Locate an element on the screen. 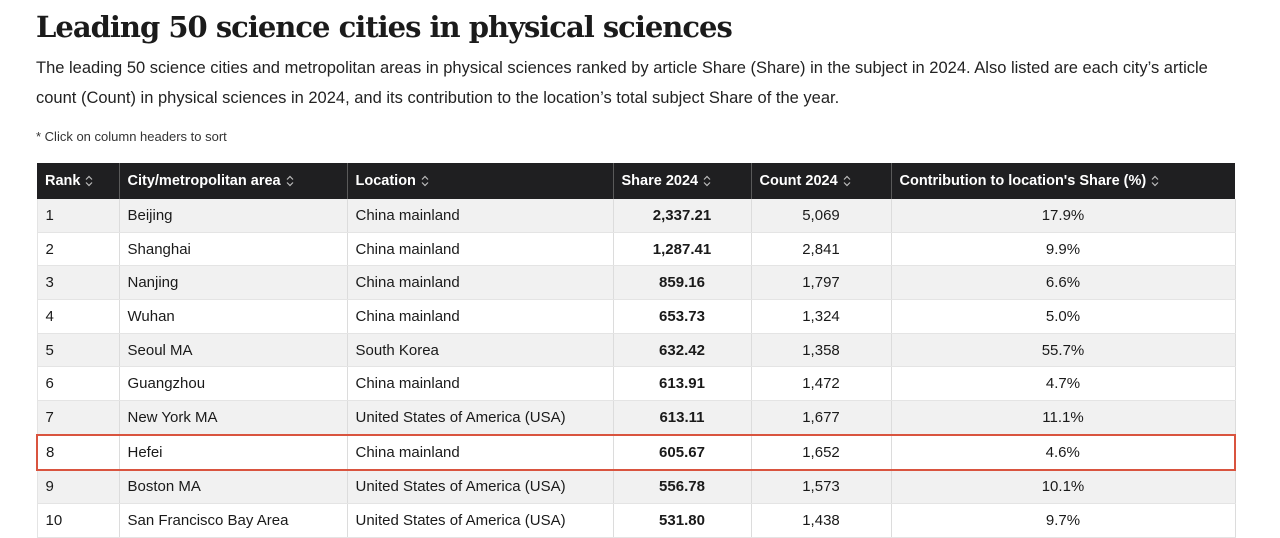  cell-count: 1,472 is located at coordinates (821, 384).